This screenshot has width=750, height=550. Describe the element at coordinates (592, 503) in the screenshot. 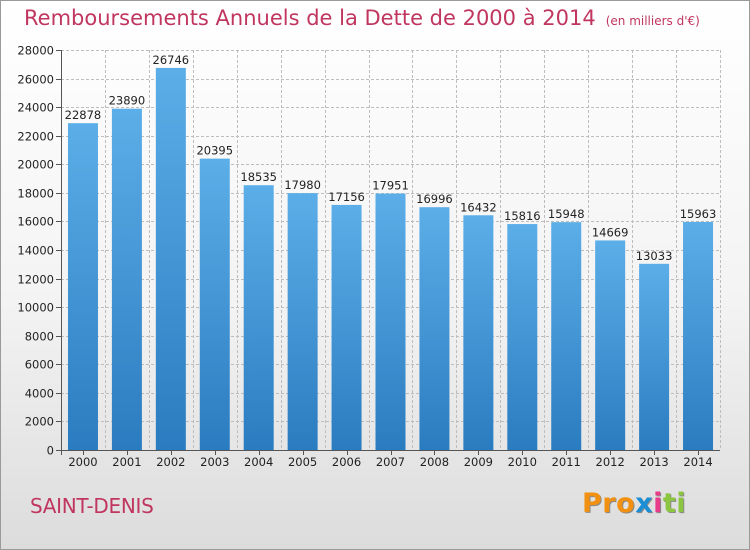

I see `logo-letter: P` at that location.